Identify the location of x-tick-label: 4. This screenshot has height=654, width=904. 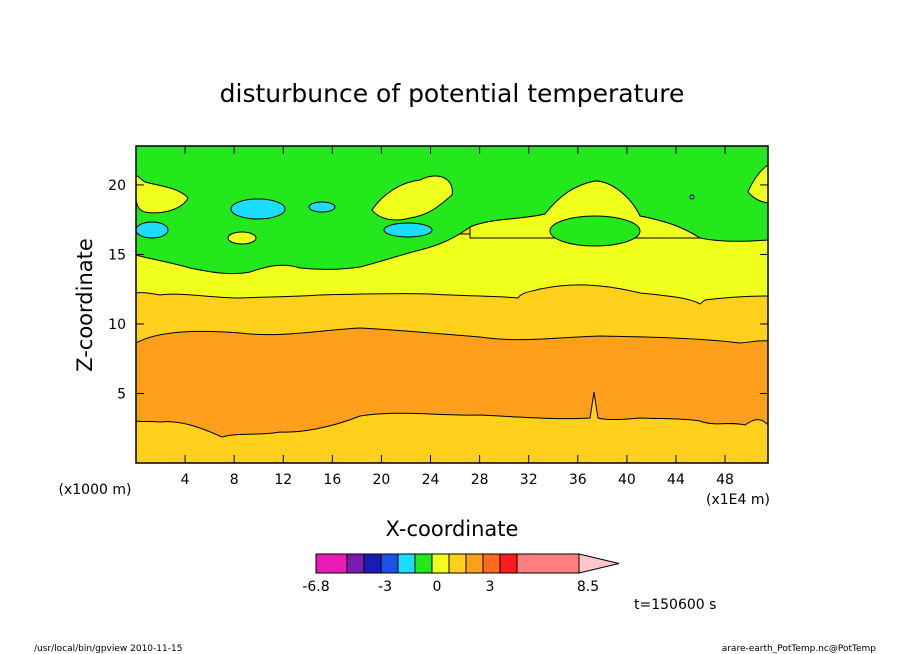
(185, 480).